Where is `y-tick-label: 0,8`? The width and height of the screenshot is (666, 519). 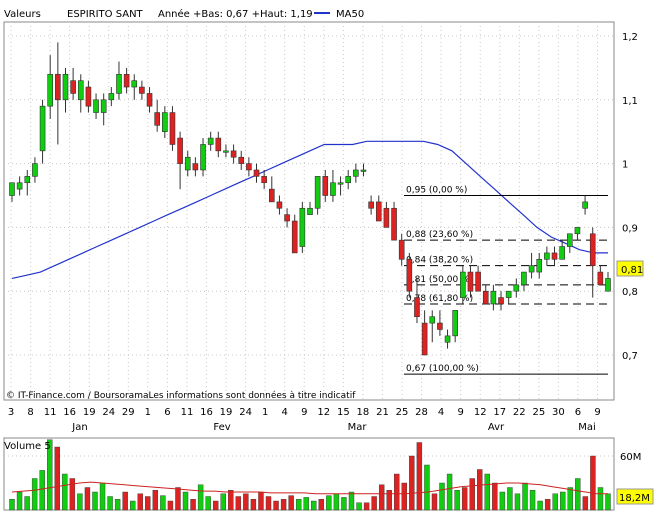 y-tick-label: 0,8 is located at coordinates (630, 292).